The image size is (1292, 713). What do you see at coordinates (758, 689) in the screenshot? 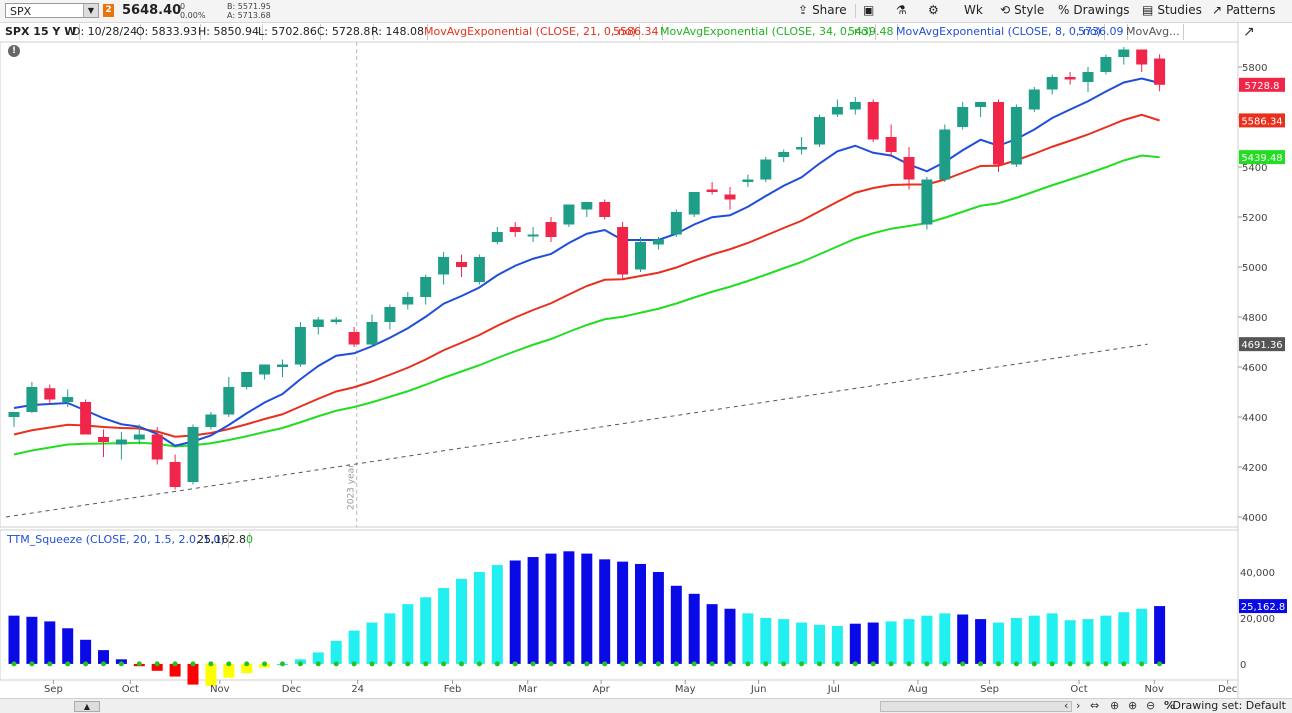
I see `time-tick-label: Jun` at bounding box center [758, 689].